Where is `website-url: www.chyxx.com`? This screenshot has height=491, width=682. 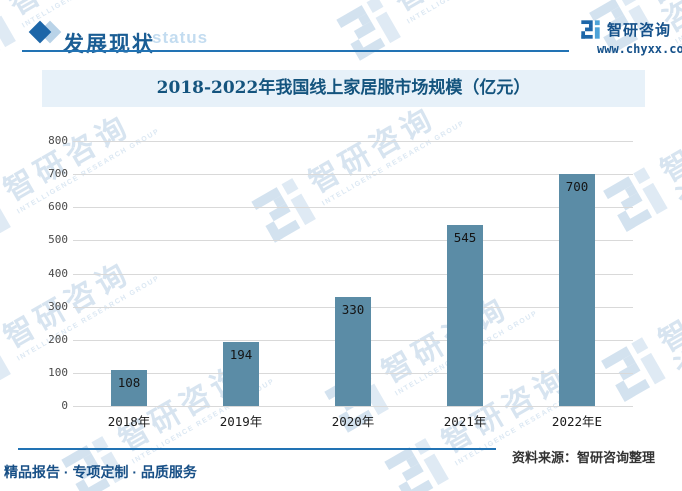 website-url: www.chyxx.com is located at coordinates (639, 49).